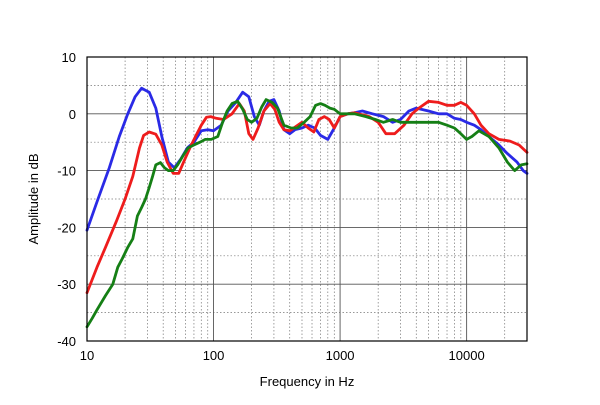 The height and width of the screenshot is (405, 600). Describe the element at coordinates (33, 198) in the screenshot. I see `y-axis-title: Amplitude in dB` at that location.